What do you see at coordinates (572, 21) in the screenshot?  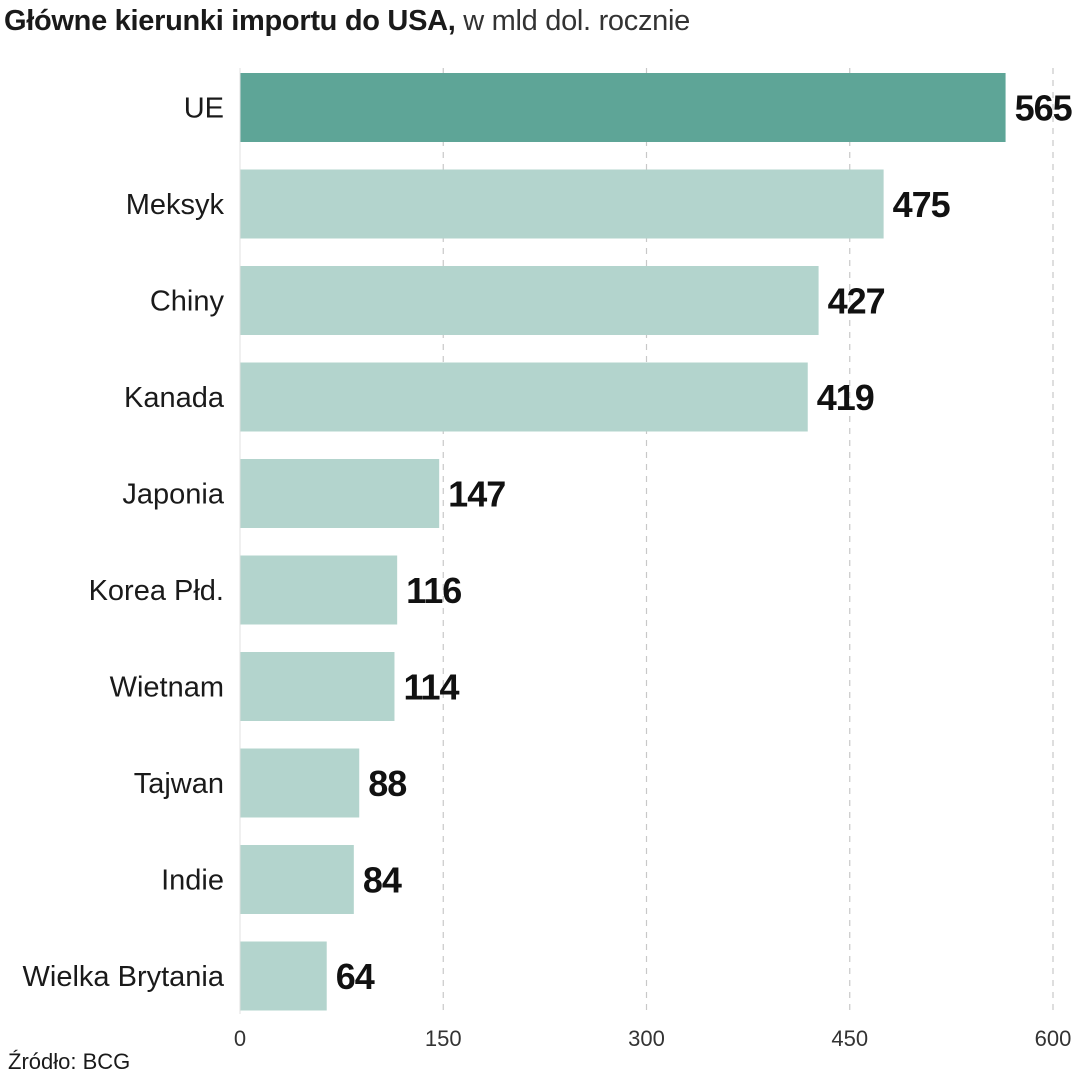 I see `chart-title-subtitle: w mld dol. rocznie` at bounding box center [572, 21].